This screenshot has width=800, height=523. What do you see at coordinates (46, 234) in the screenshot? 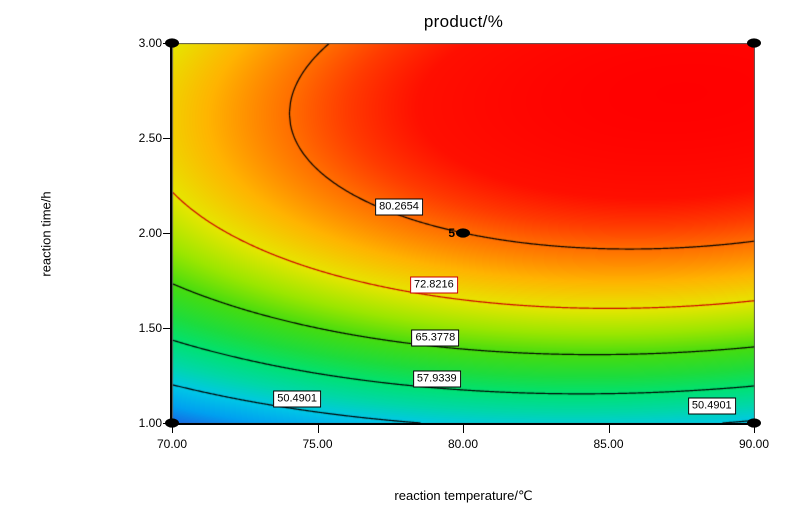
I see `y-axis-title: reaction time/h` at bounding box center [46, 234].